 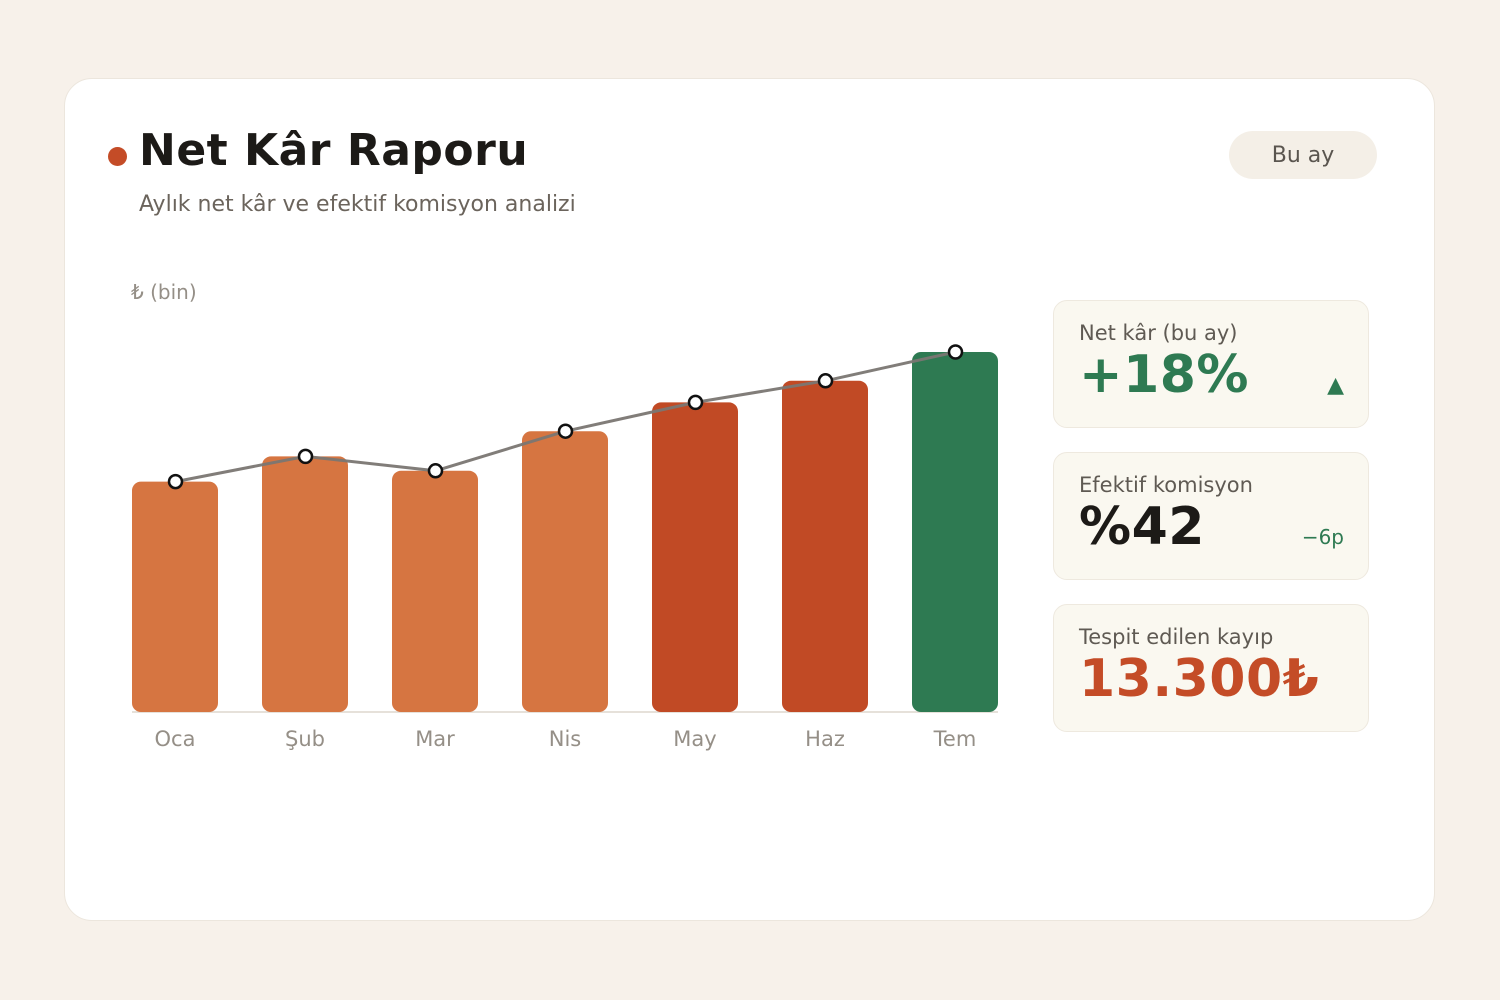 What do you see at coordinates (1303, 155) in the screenshot?
I see `period-button: Bu ay` at bounding box center [1303, 155].